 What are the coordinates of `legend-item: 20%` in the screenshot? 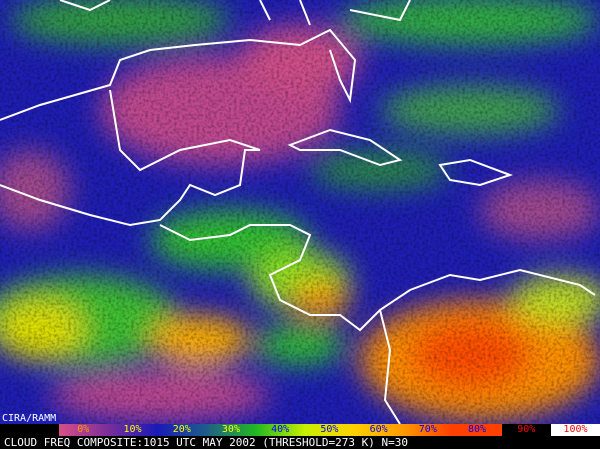 It's located at (182, 430).